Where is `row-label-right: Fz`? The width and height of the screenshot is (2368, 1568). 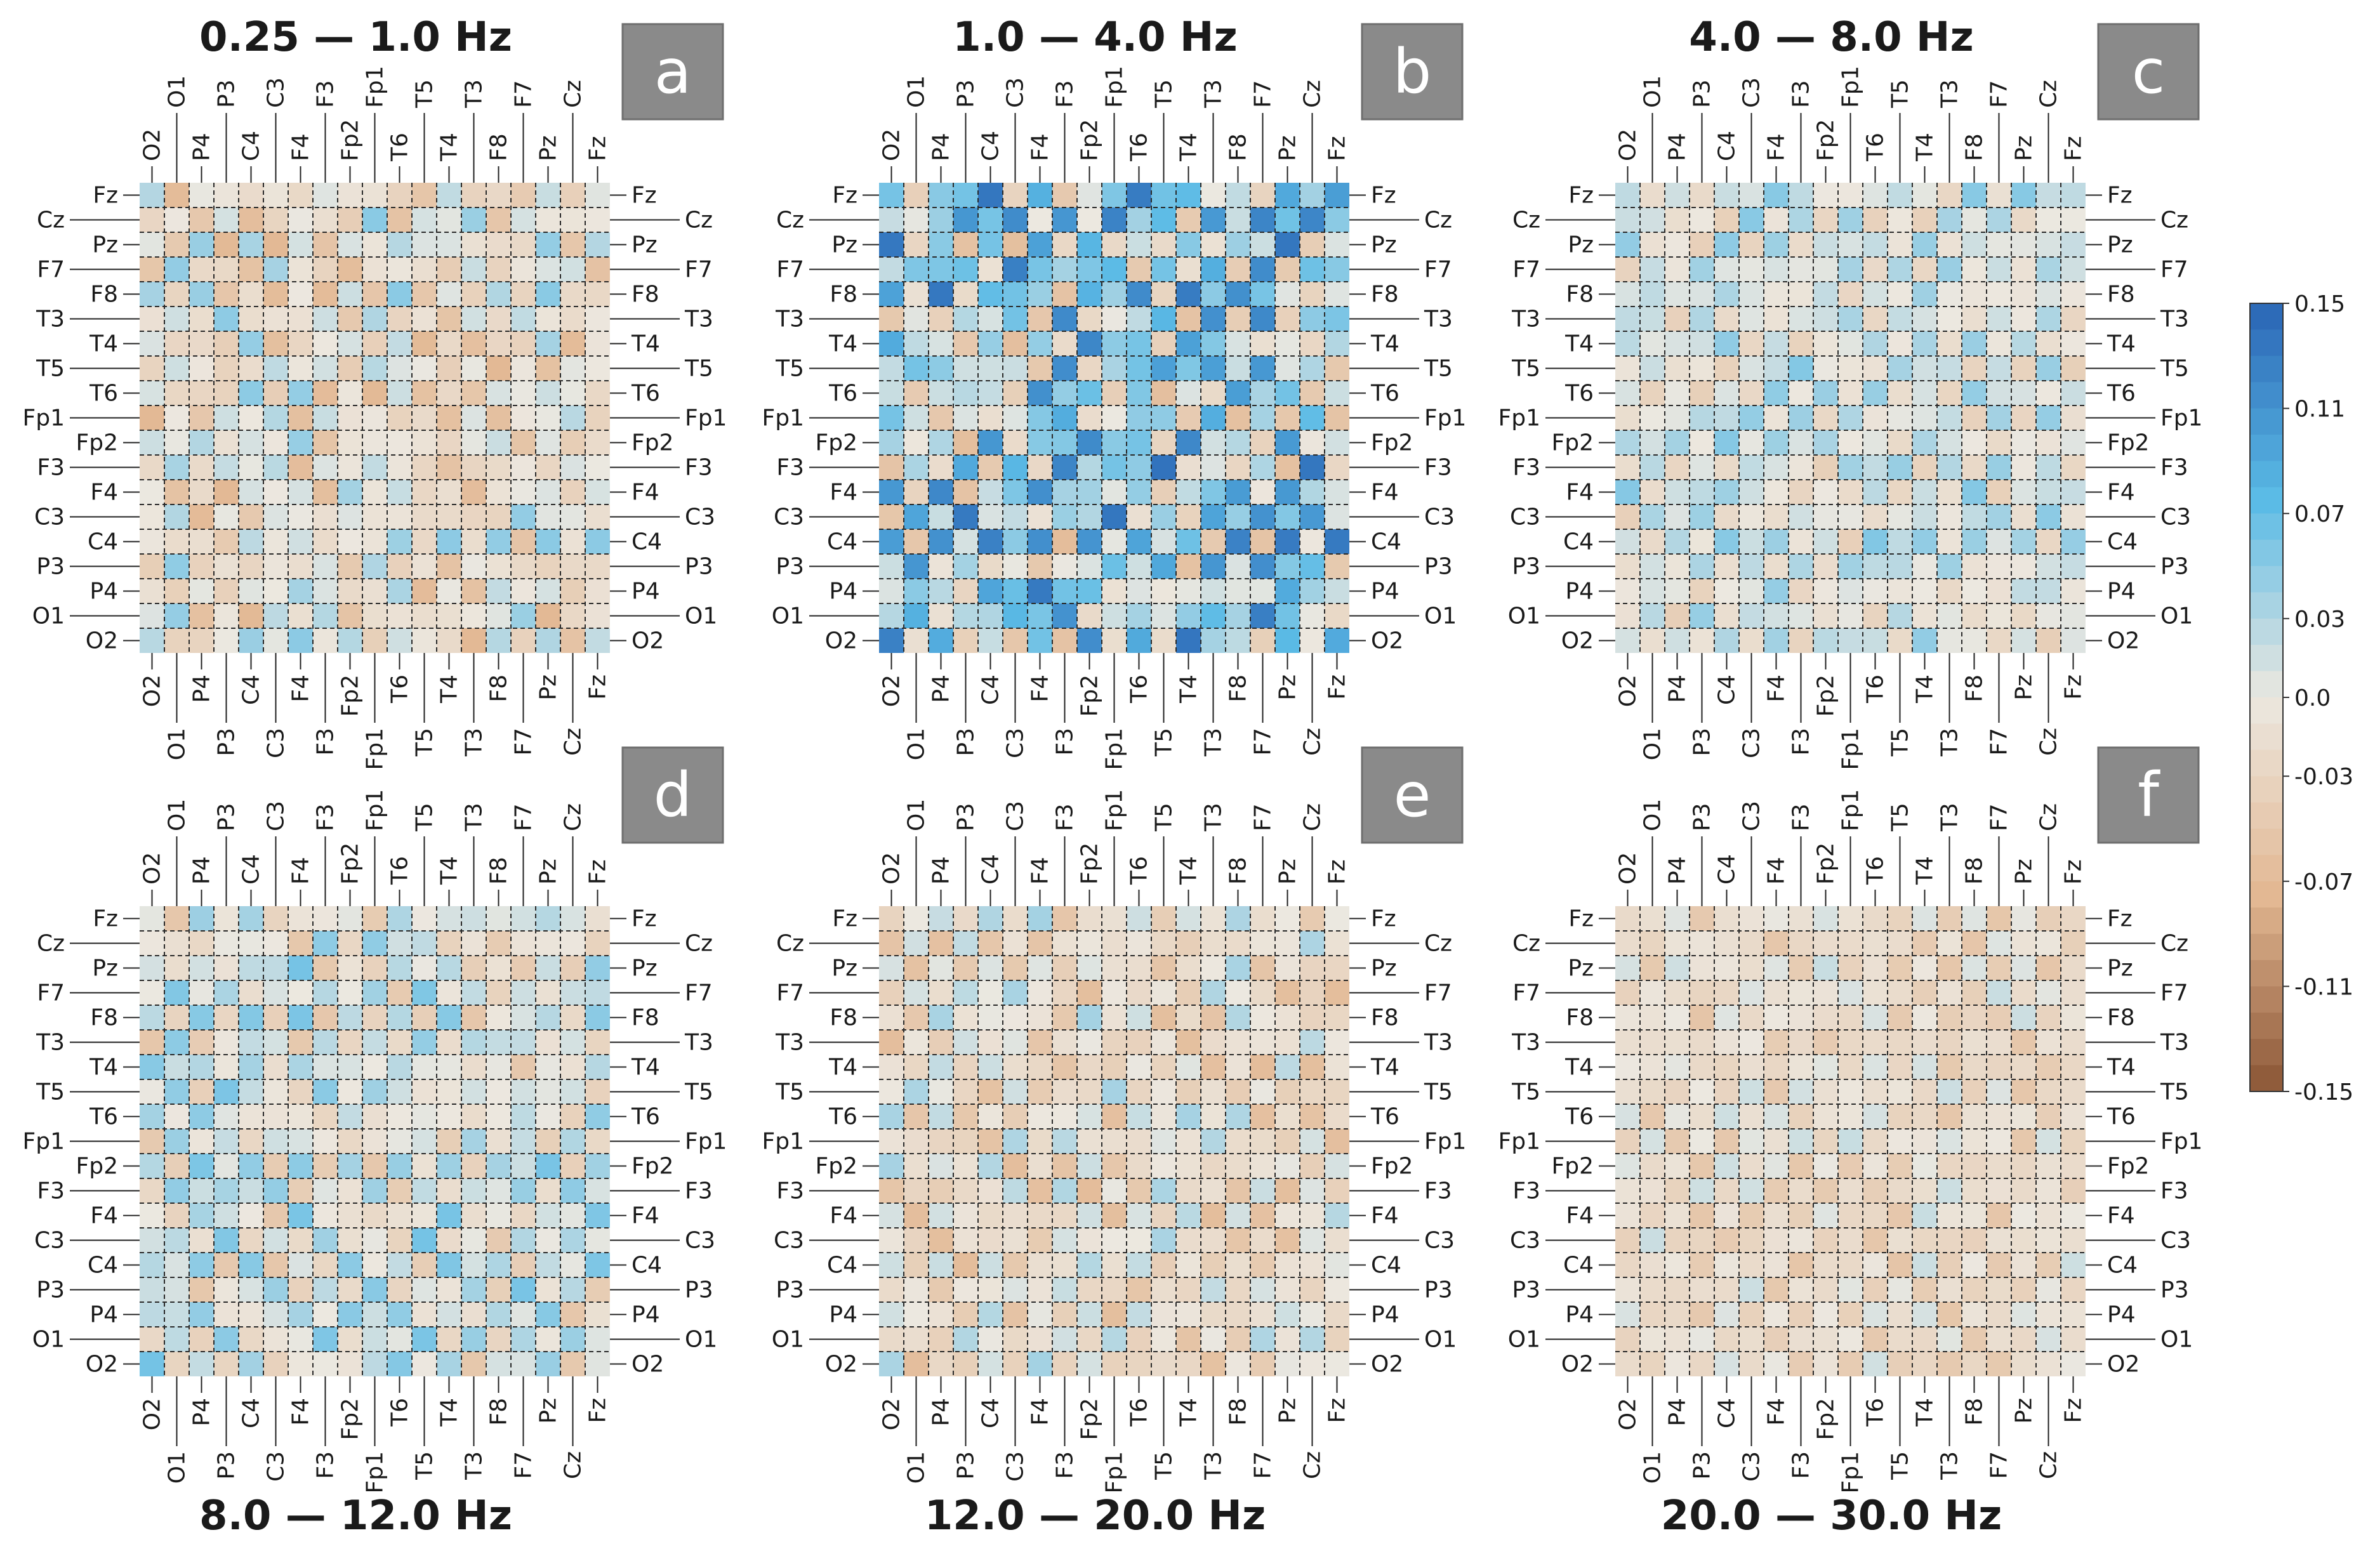 row-label-right: Fz is located at coordinates (2120, 919).